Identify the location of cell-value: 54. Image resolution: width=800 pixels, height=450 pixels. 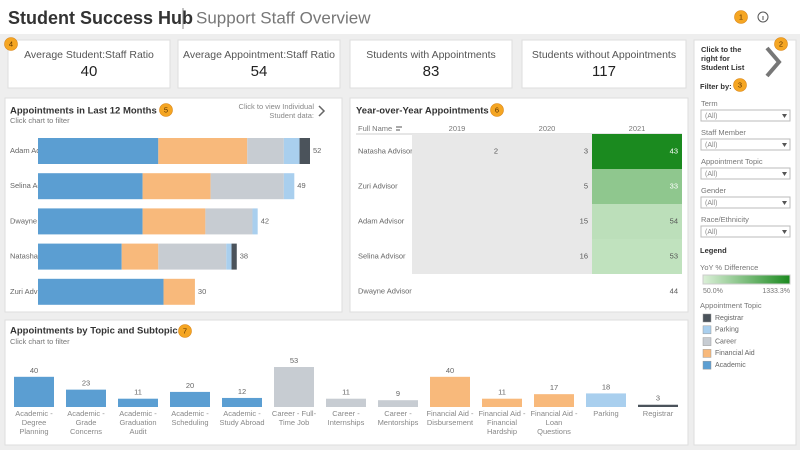
(674, 220).